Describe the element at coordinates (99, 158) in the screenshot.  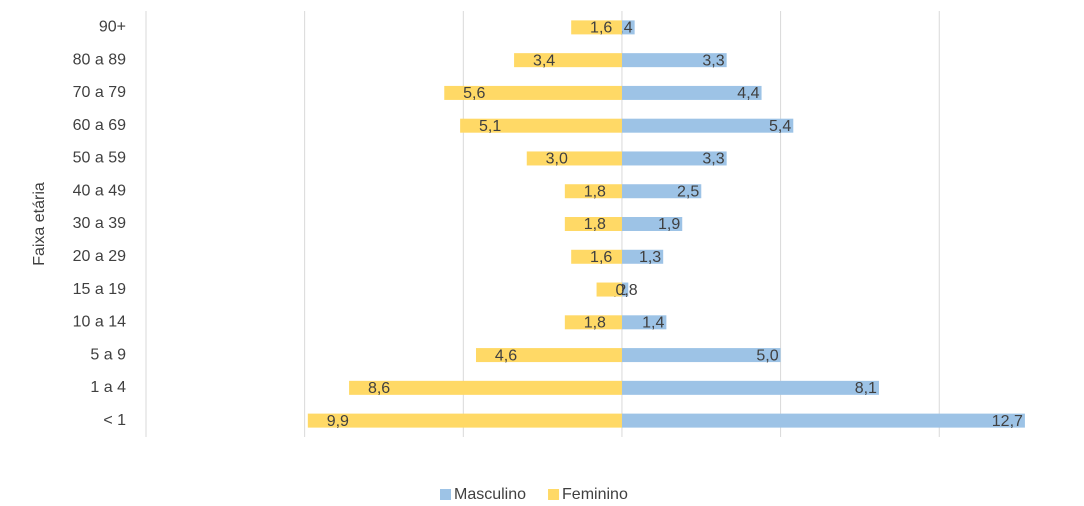
I see `y-tick-label: 50 a 59` at that location.